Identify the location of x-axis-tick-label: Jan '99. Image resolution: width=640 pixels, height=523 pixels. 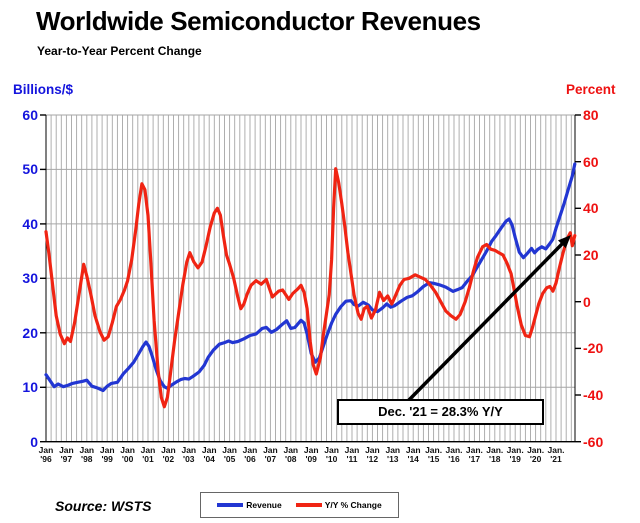
(107, 454).